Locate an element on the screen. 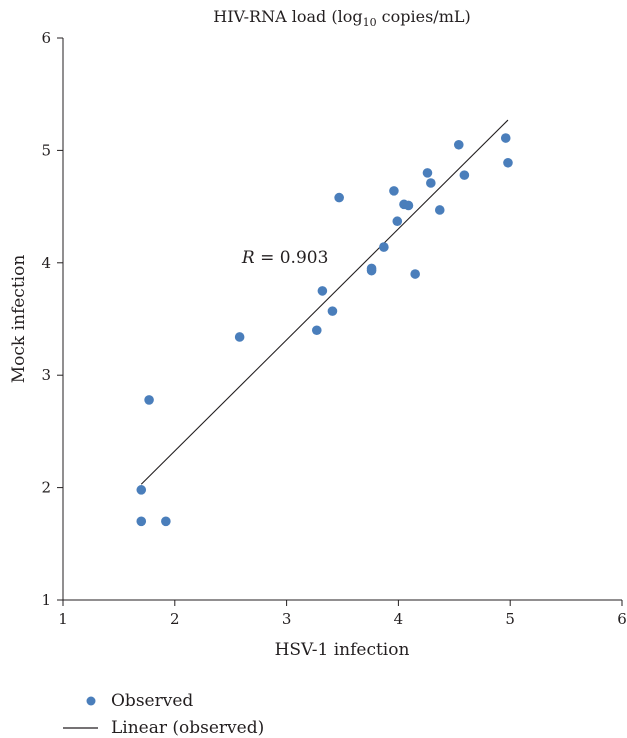 The image size is (627, 738). correlation-annotation: R = 0.903 is located at coordinates (285, 258).